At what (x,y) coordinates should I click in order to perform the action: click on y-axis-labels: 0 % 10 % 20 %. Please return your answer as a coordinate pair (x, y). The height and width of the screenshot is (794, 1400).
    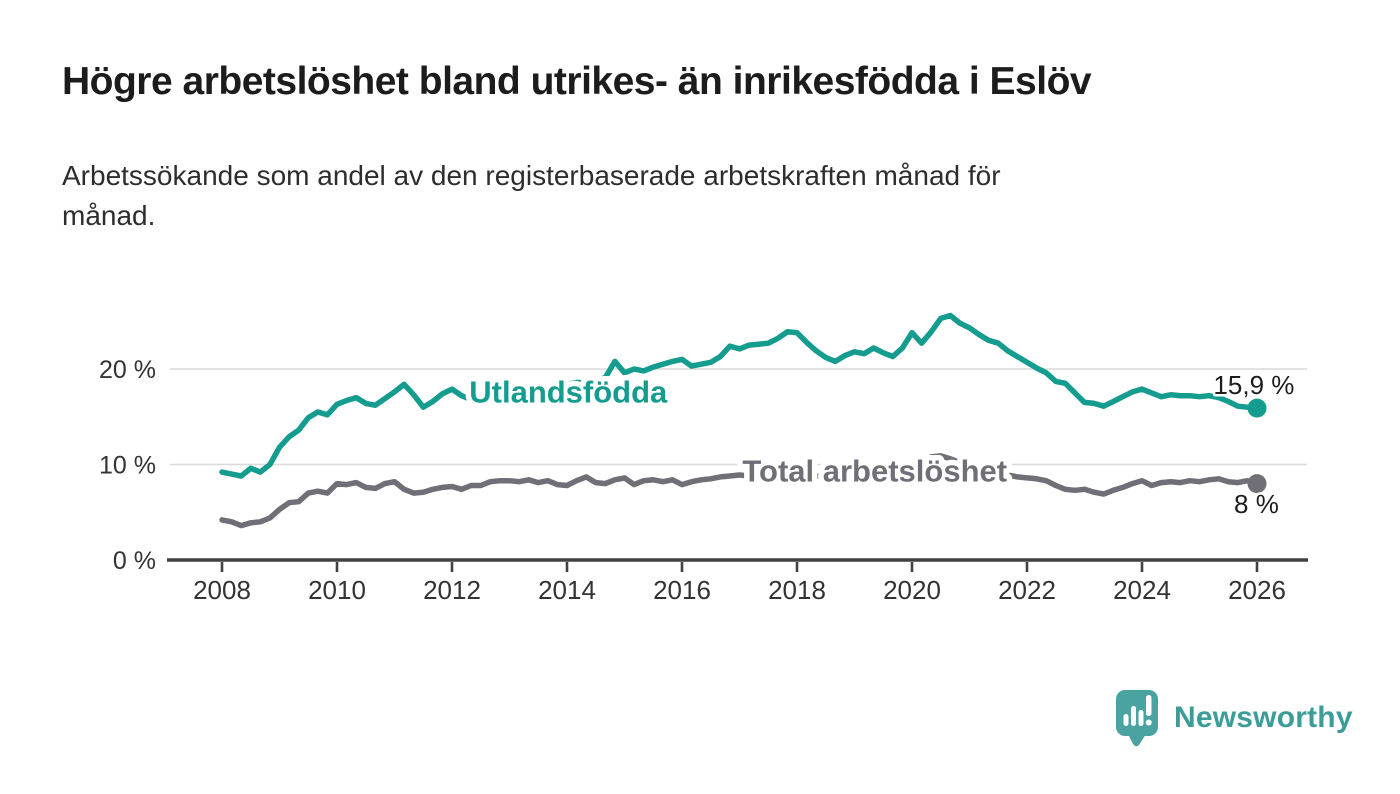
    Looking at the image, I should click on (127, 465).